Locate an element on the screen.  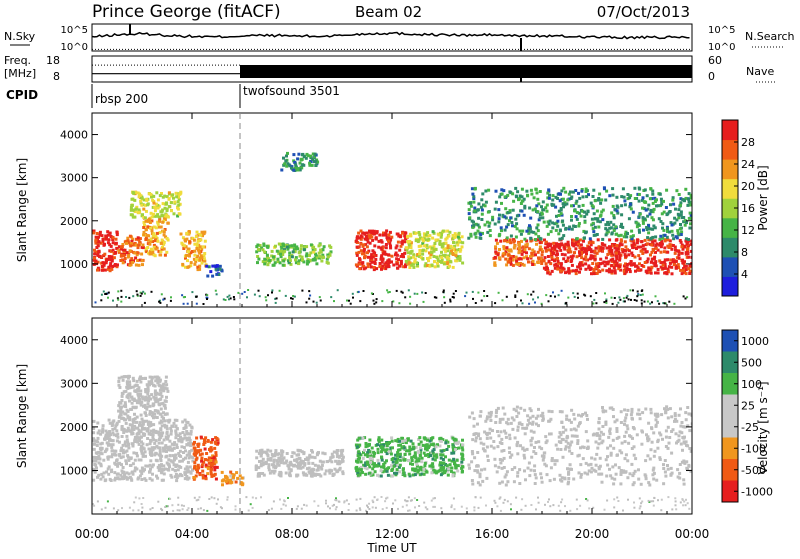
nsky-label: N.Sky is located at coordinates (20, 36).